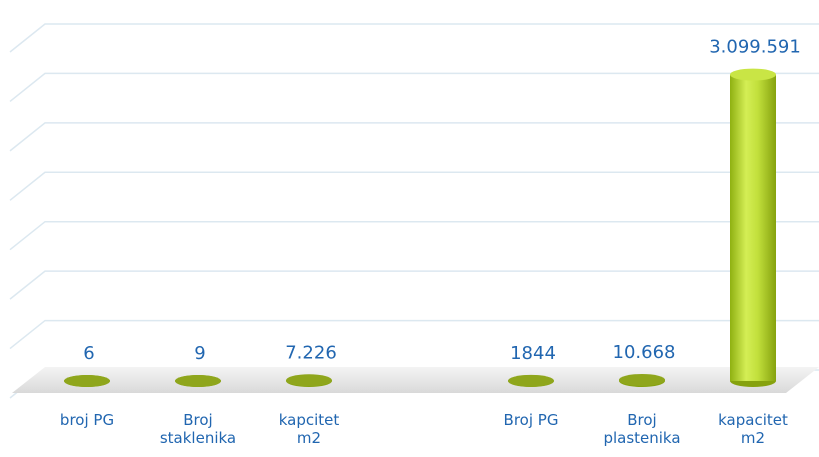 This screenshot has width=819, height=457. Describe the element at coordinates (531, 420) in the screenshot. I see `x-tick-label: Broj PG` at that location.